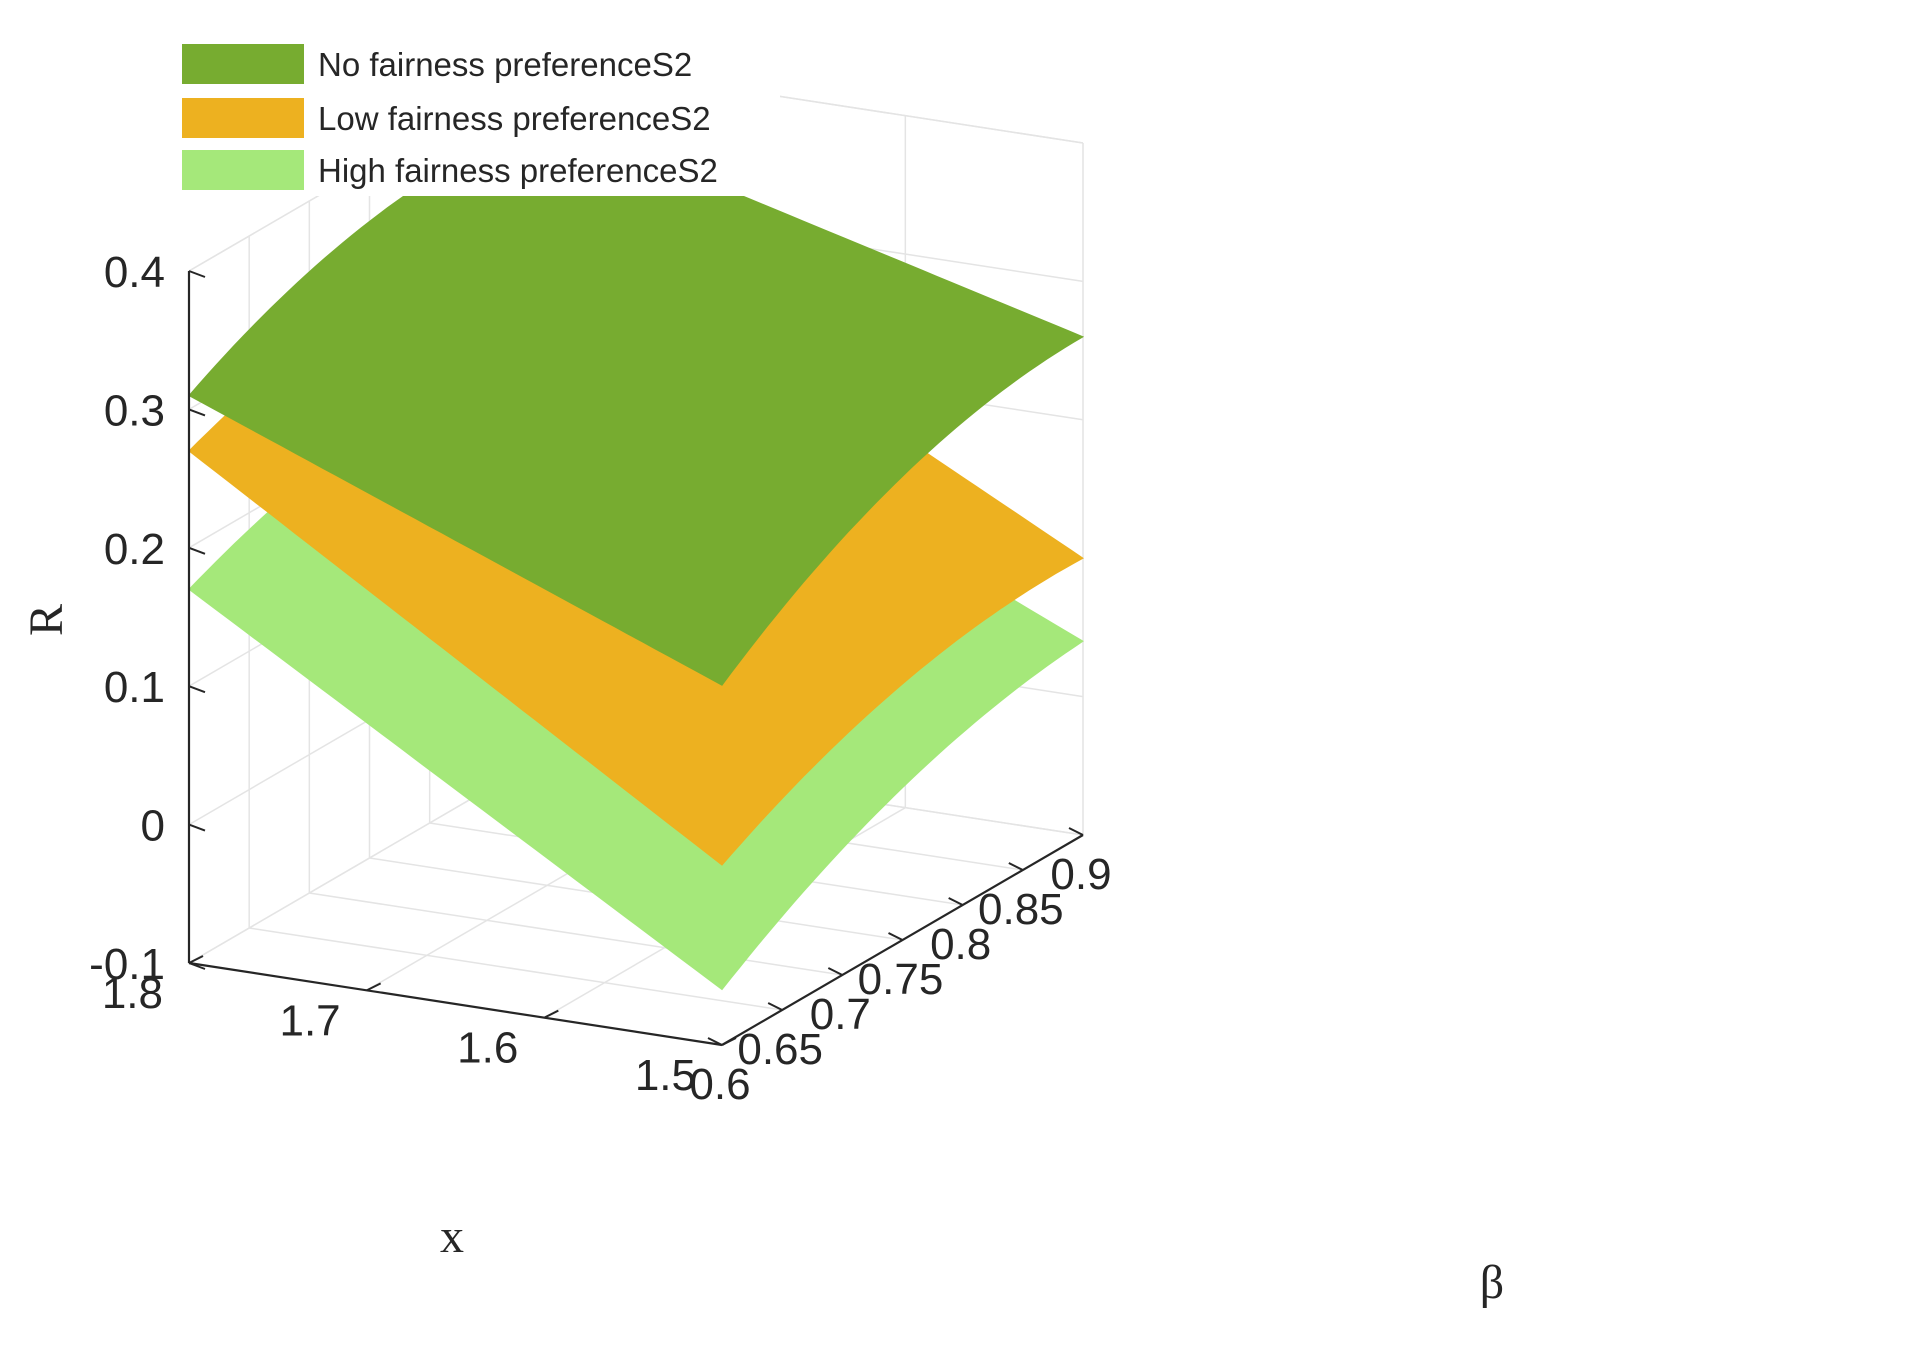  What do you see at coordinates (518, 170) in the screenshot?
I see `legend-label-high-fairness: High fairness preferenceS2` at bounding box center [518, 170].